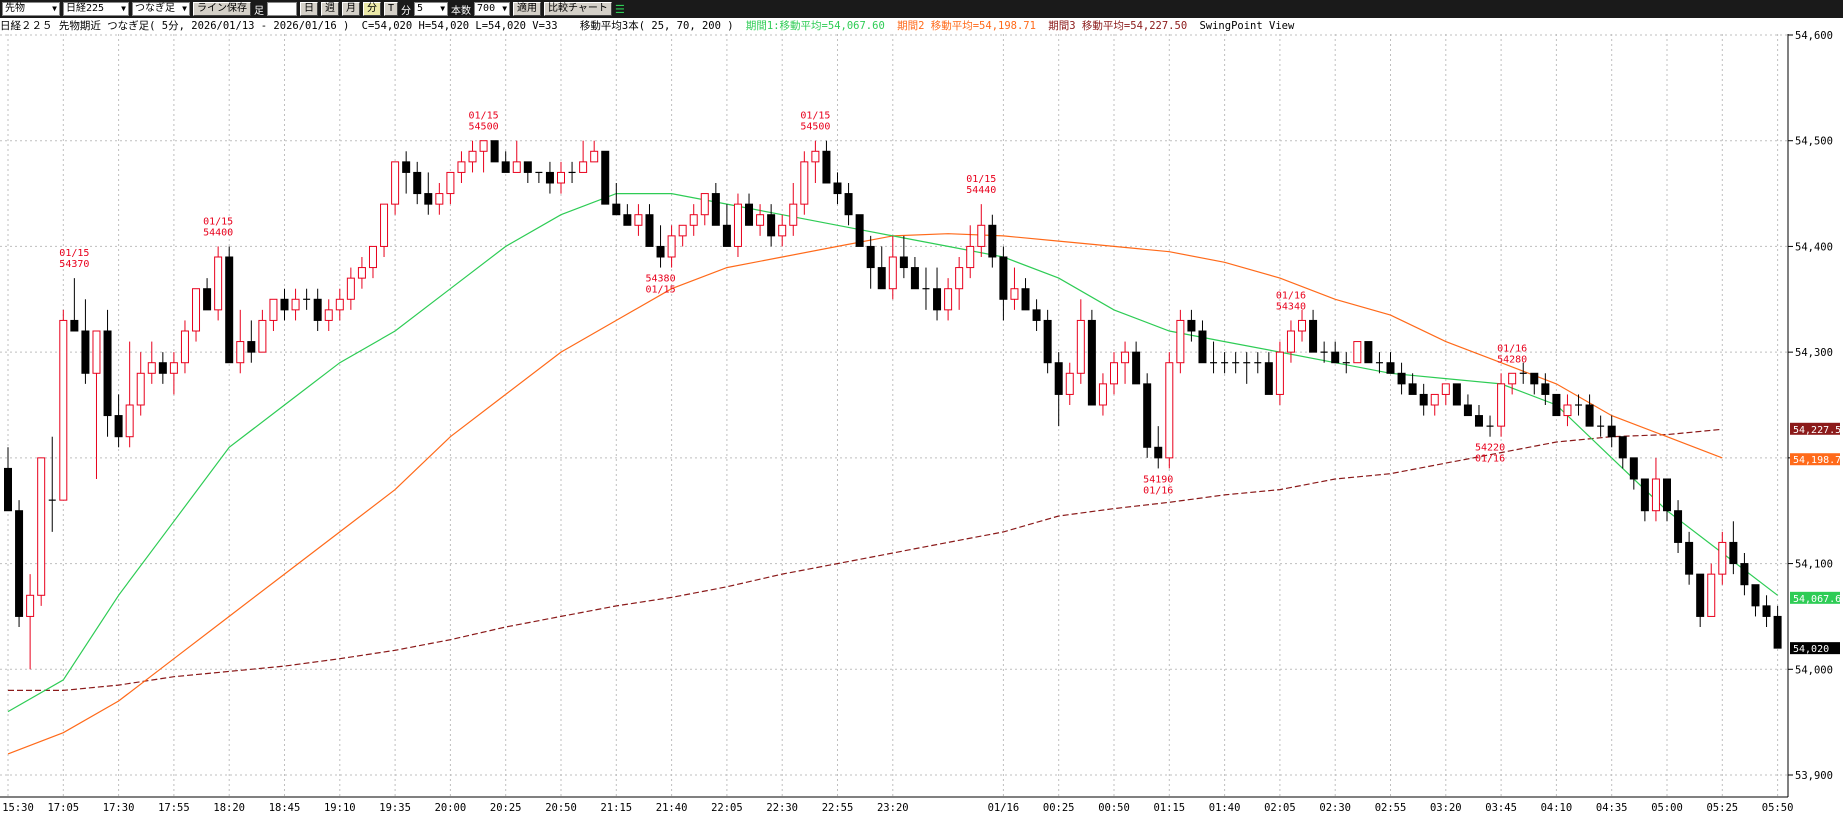  What do you see at coordinates (431, 9) in the screenshot?
I see `interval-select: 5 ▼` at bounding box center [431, 9].